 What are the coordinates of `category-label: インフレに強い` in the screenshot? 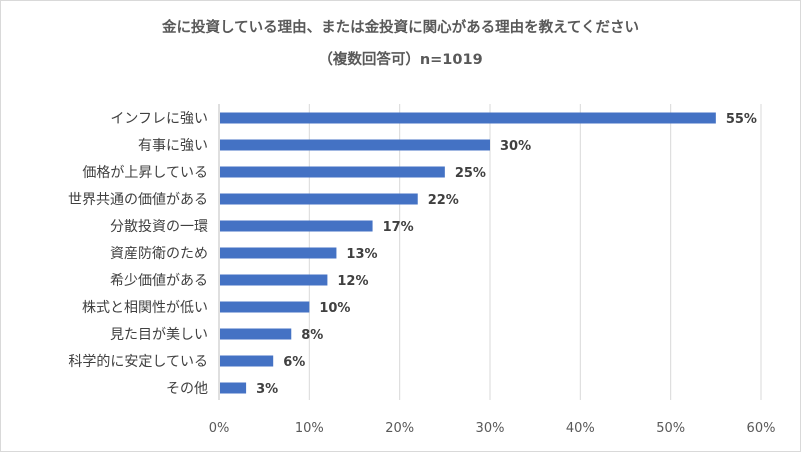 It's located at (159, 119).